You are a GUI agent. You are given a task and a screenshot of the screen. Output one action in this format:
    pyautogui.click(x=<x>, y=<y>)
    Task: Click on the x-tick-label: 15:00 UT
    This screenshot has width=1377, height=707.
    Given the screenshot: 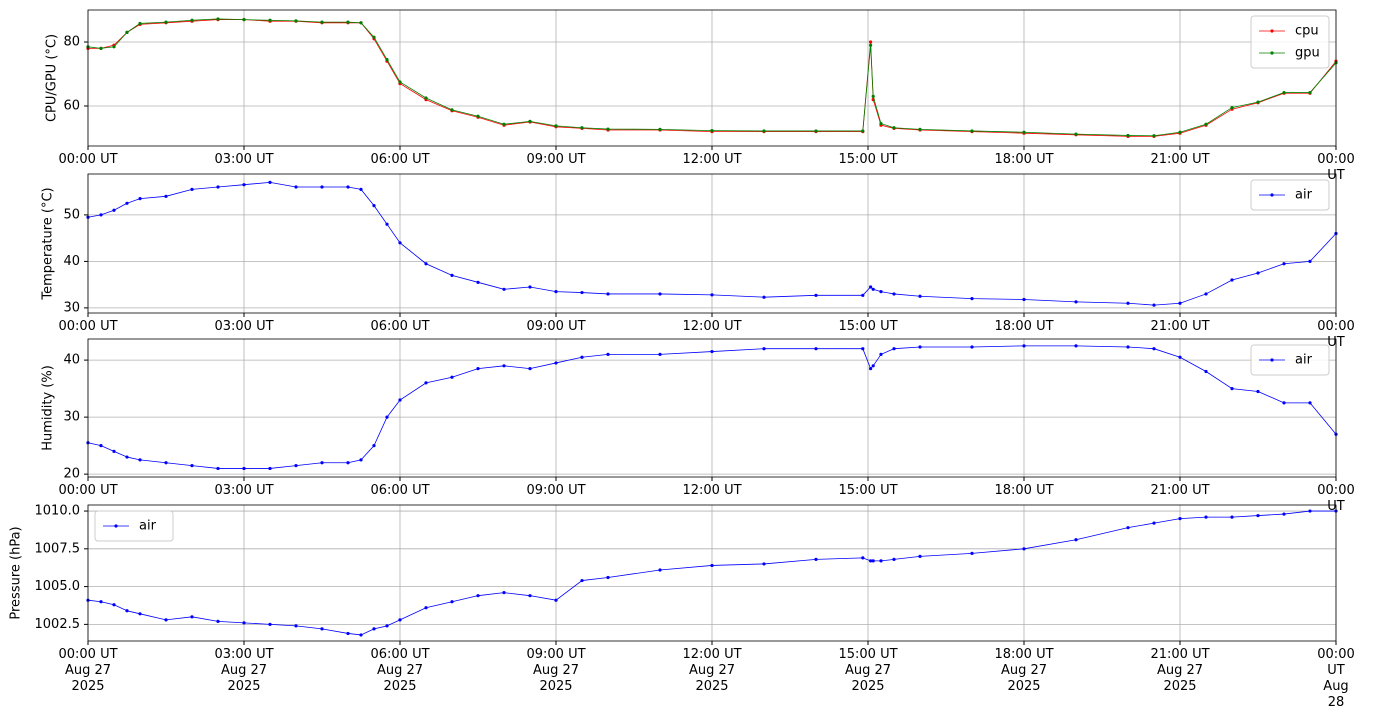 What is the action you would take?
    pyautogui.click(x=868, y=490)
    